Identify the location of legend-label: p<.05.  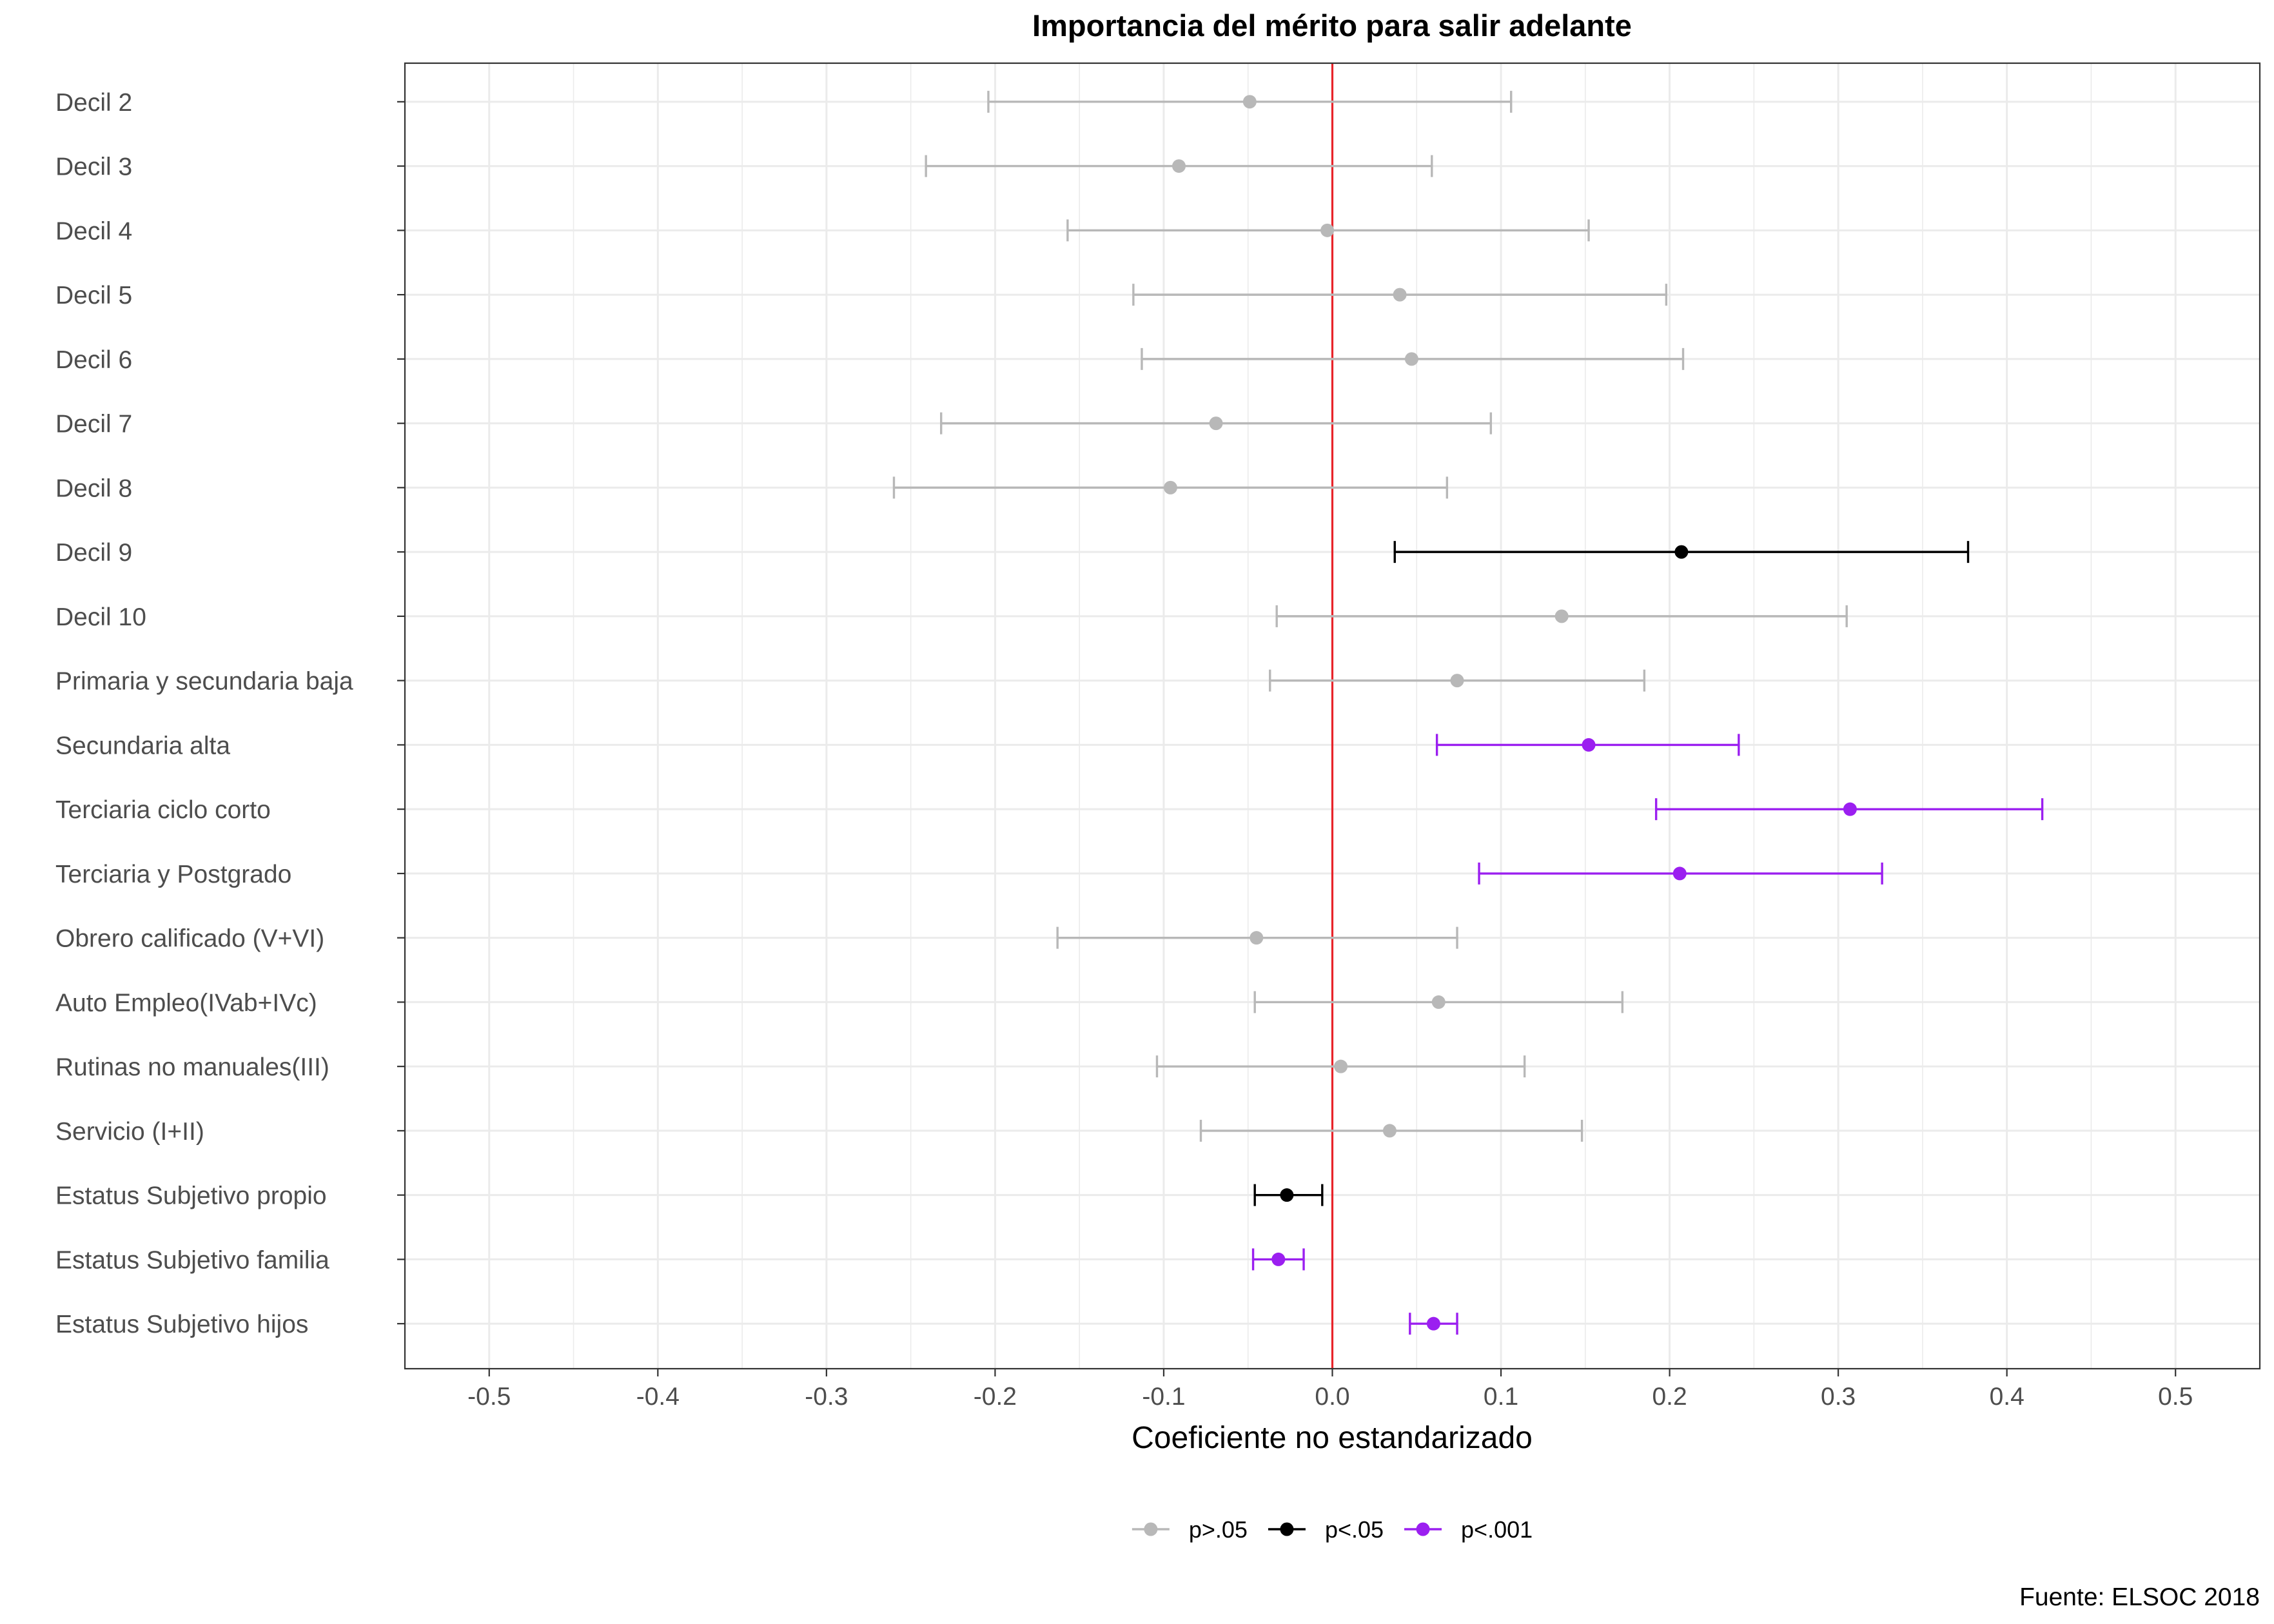
(1355, 1530).